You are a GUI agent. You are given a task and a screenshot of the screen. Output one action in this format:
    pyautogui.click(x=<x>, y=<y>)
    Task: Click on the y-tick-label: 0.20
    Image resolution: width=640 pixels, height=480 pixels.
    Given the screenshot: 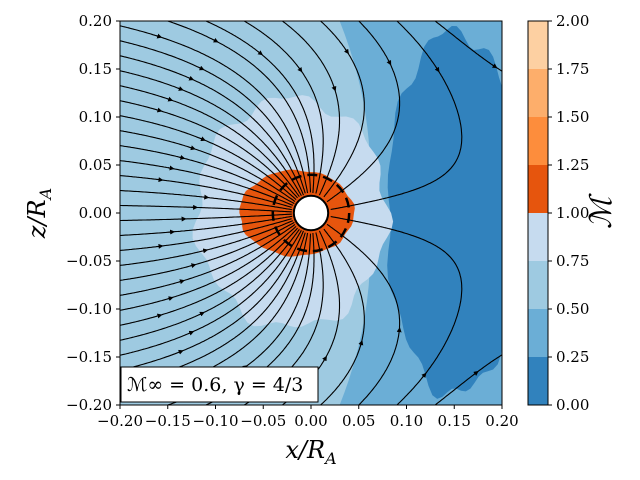 What is the action you would take?
    pyautogui.click(x=95, y=21)
    